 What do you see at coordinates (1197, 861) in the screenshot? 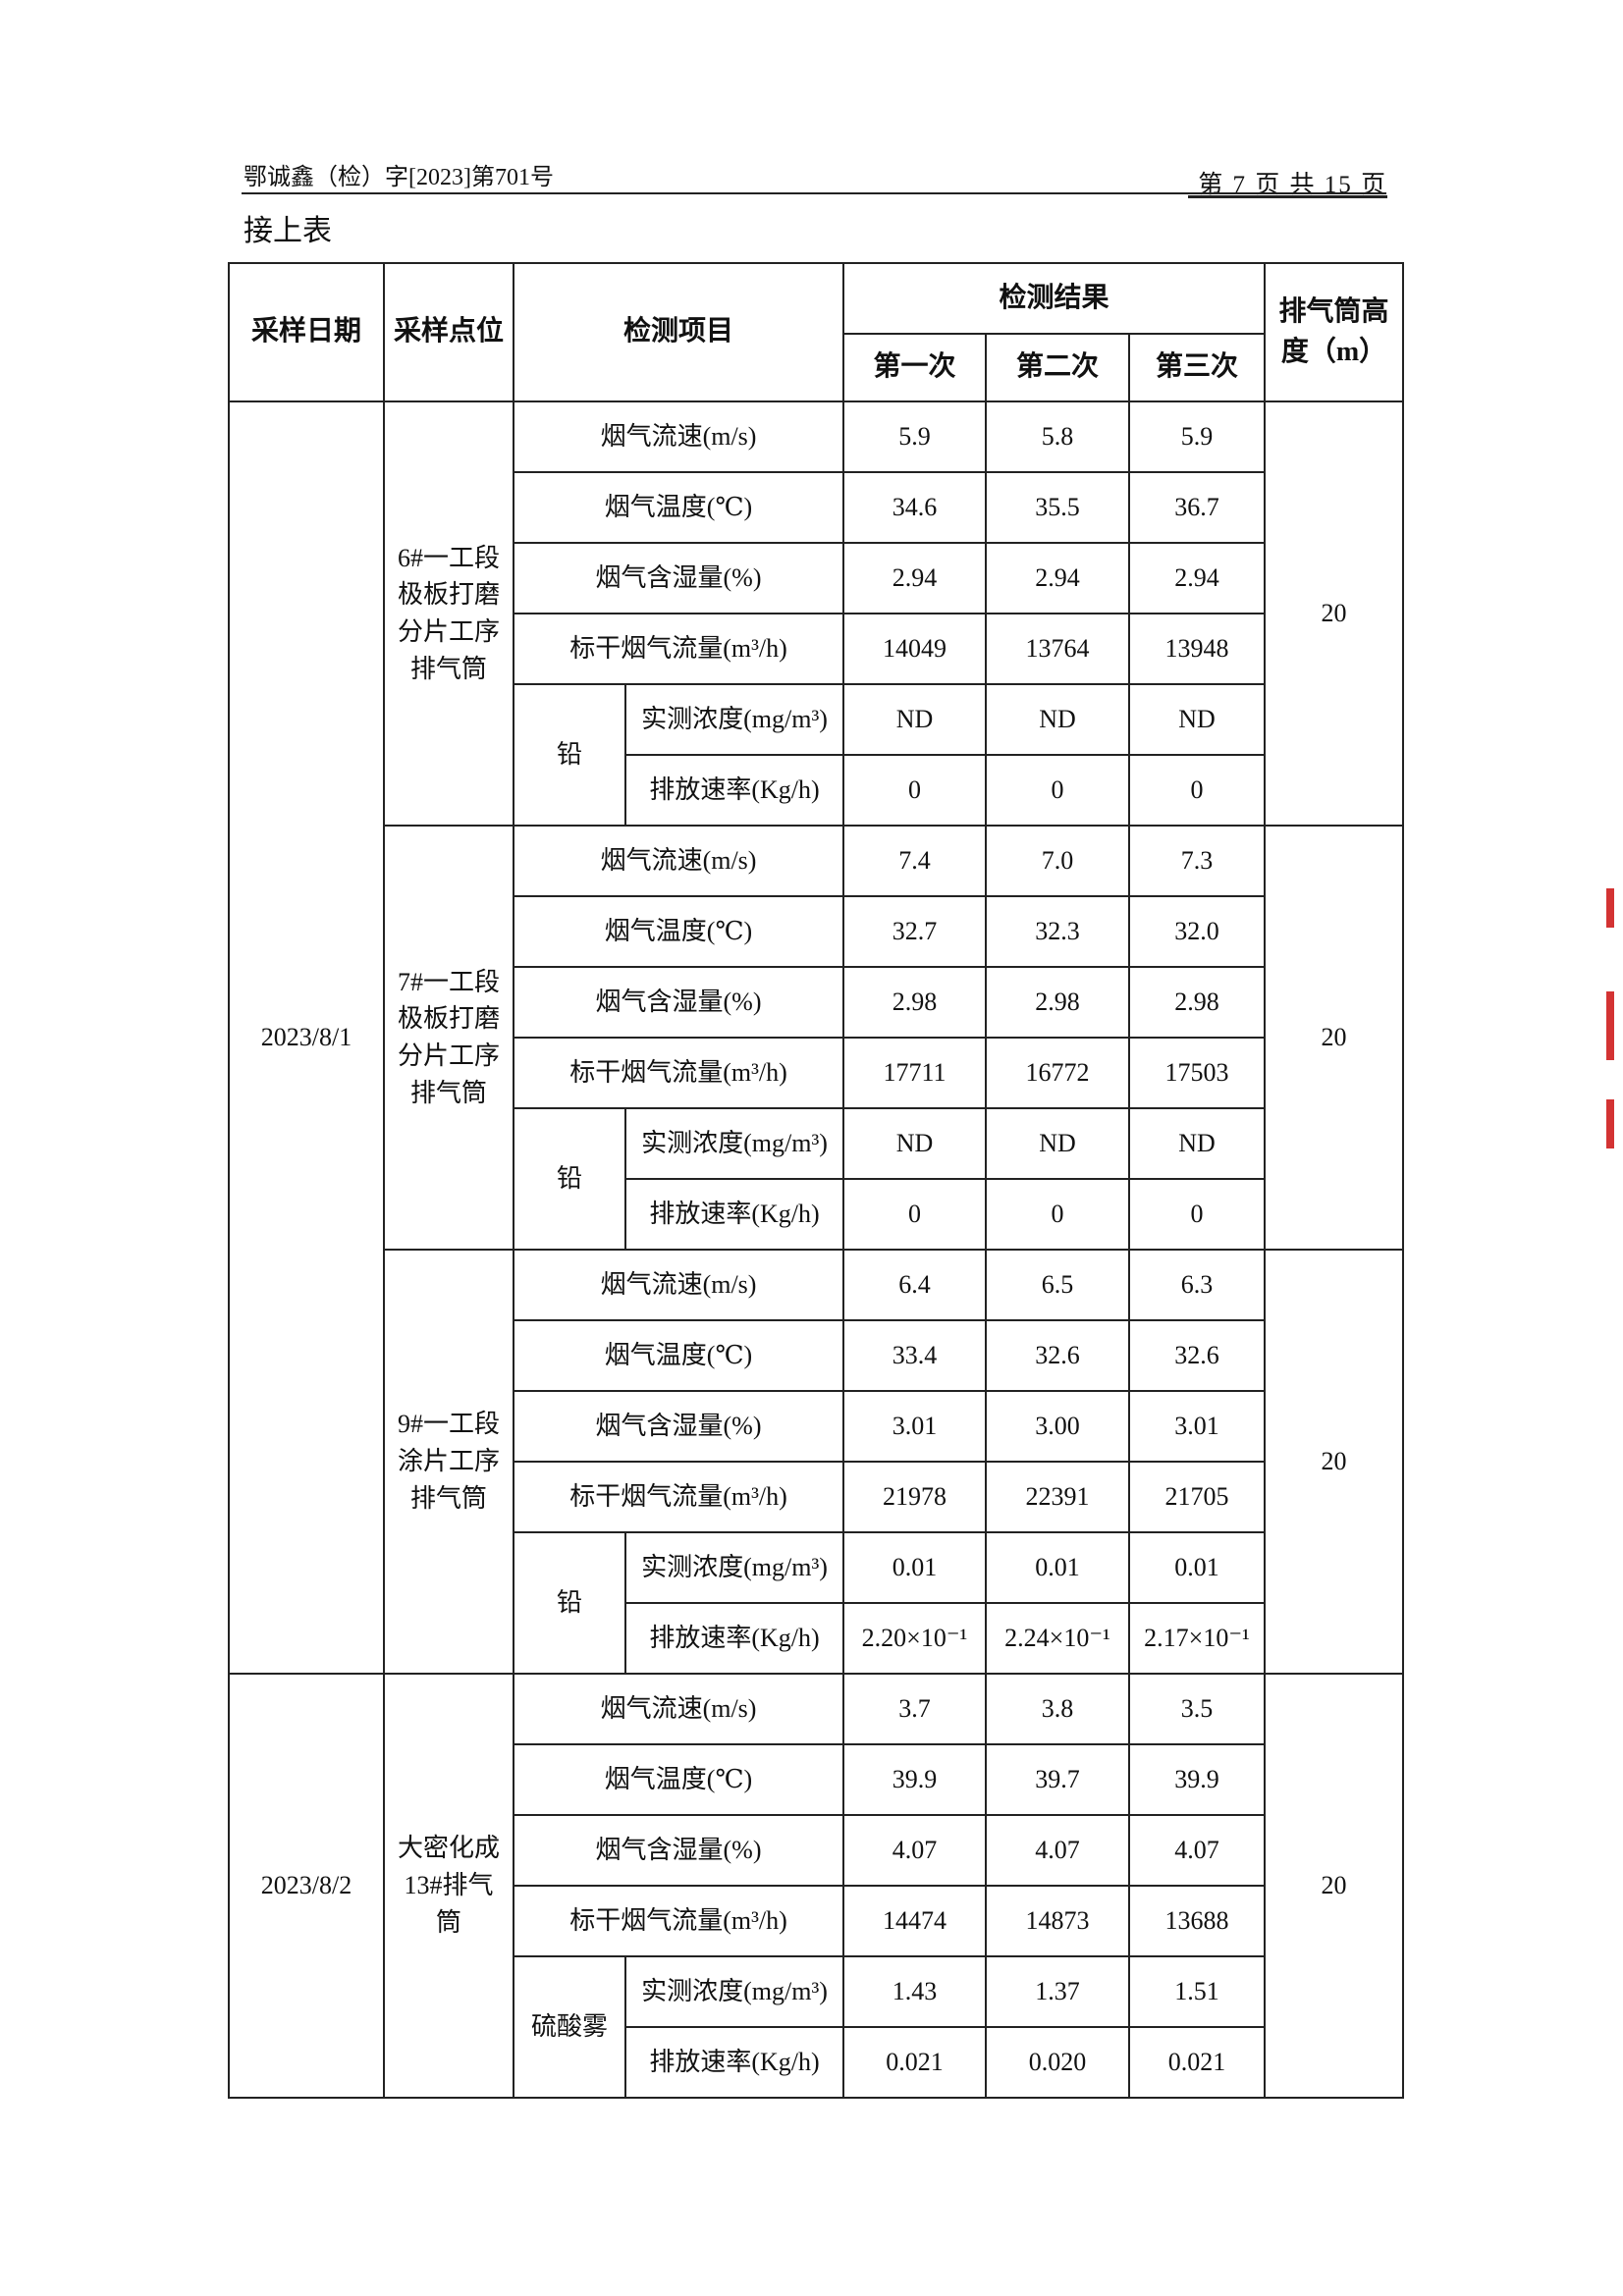
I see `result-value: 7.3` at bounding box center [1197, 861].